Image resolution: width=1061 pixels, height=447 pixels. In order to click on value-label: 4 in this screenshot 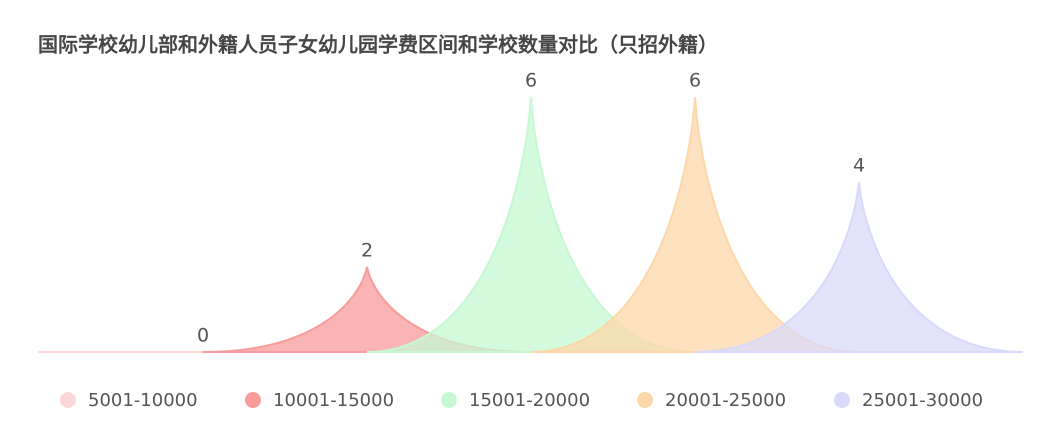, I will do `click(859, 166)`.